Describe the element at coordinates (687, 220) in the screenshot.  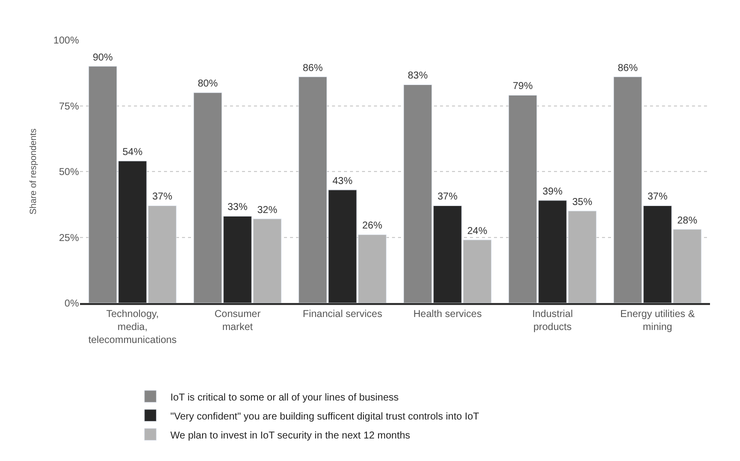
I see `data-label: 28%` at that location.